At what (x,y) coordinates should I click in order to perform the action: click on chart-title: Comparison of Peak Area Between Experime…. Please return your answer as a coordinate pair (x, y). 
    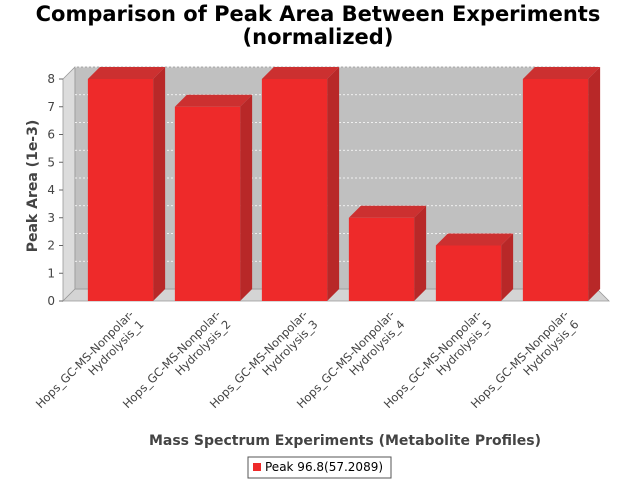
    Looking at the image, I should click on (318, 25).